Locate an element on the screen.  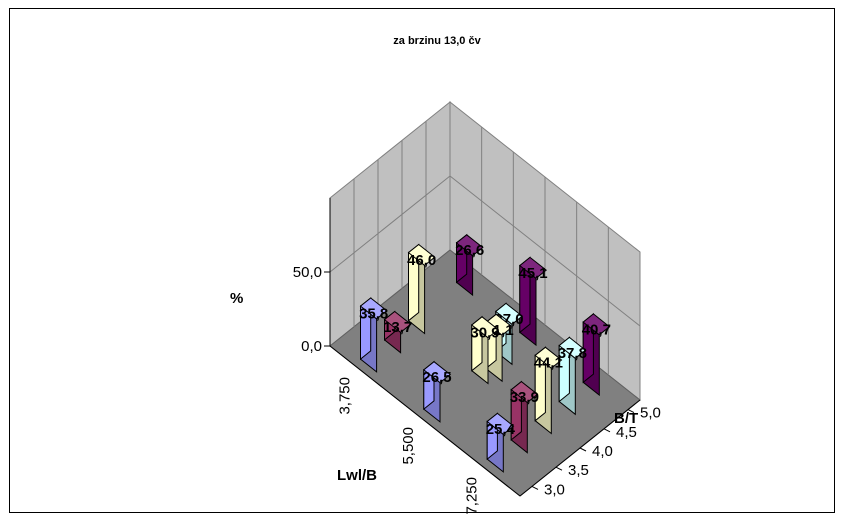
y-tick-label: 4,5 is located at coordinates (626, 432).